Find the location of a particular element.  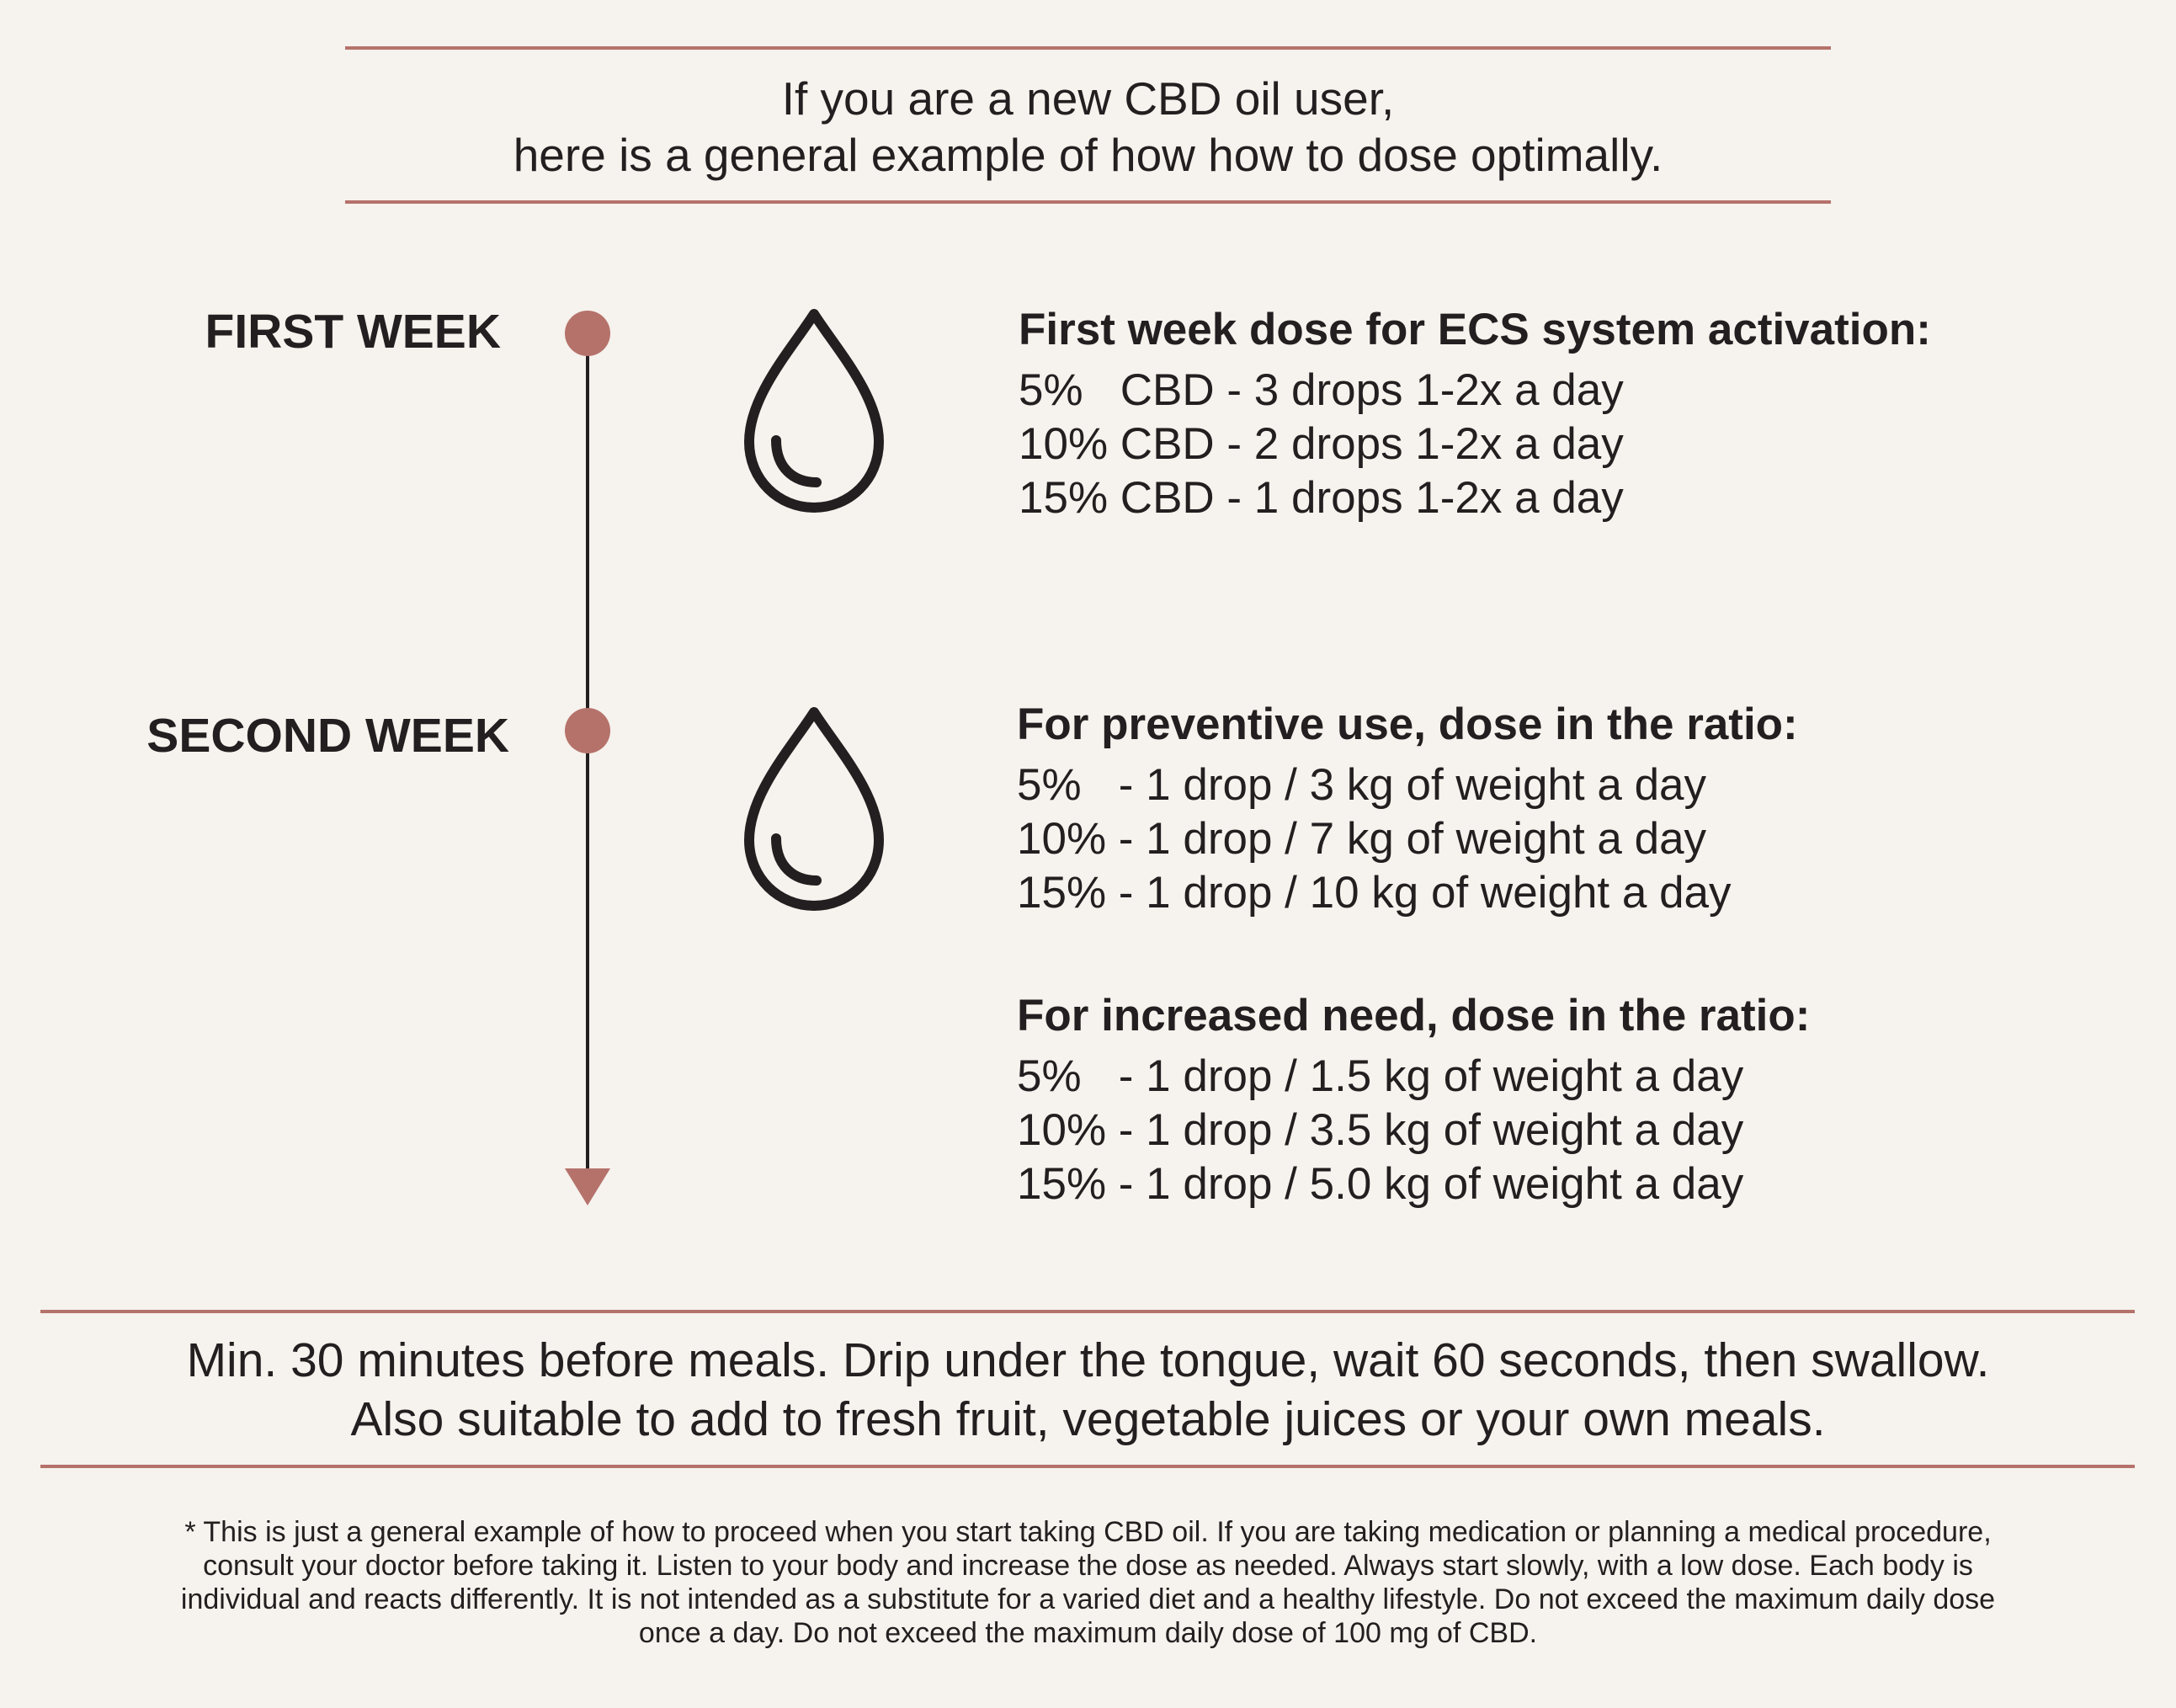

dose-line: 15% - 1 drop / 10 kg of weight a day is located at coordinates (1374, 893).